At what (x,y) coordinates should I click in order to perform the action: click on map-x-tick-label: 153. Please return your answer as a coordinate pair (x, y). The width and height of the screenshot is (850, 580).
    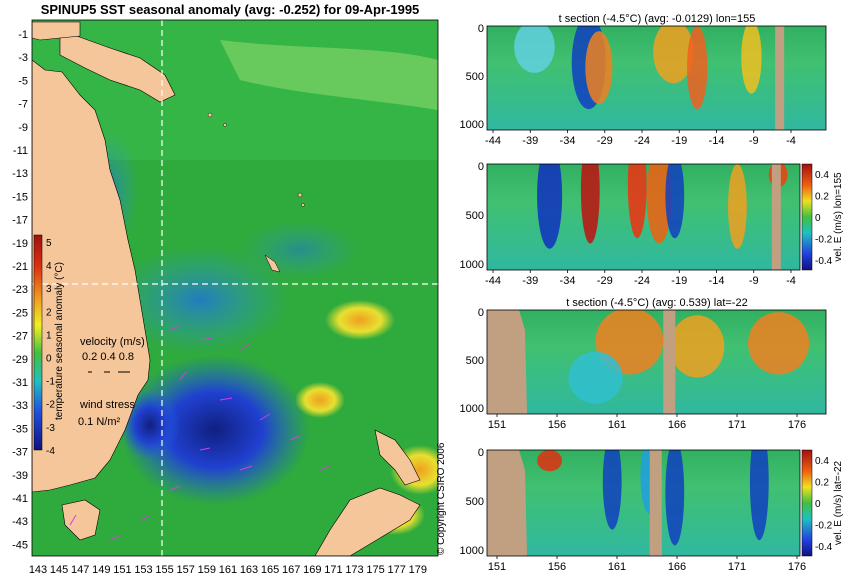
    Looking at the image, I should click on (143, 570).